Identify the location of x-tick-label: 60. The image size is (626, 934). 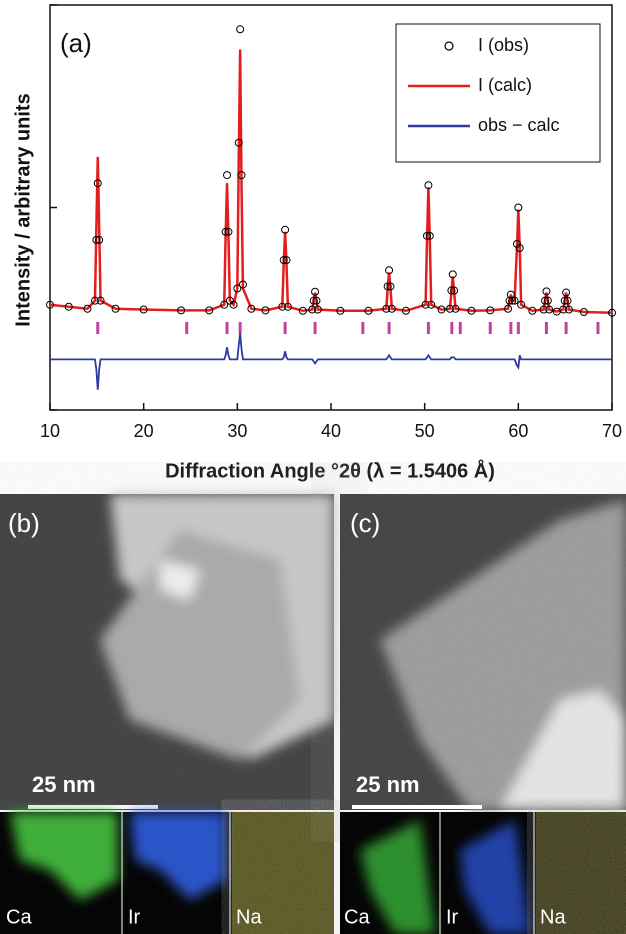
(518, 431).